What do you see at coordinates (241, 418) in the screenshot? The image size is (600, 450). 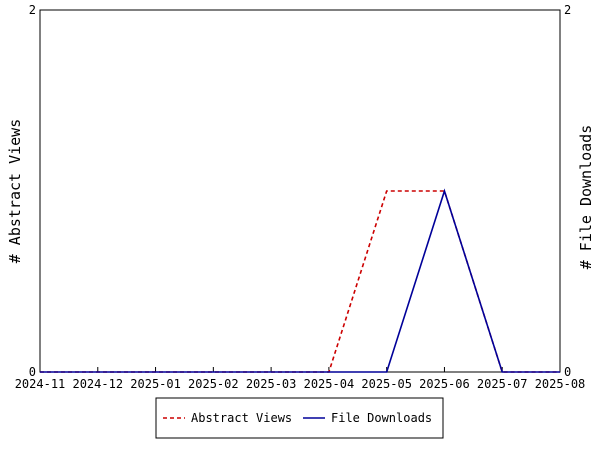 I see `legend-label-abstract-views: Abstract Views` at bounding box center [241, 418].